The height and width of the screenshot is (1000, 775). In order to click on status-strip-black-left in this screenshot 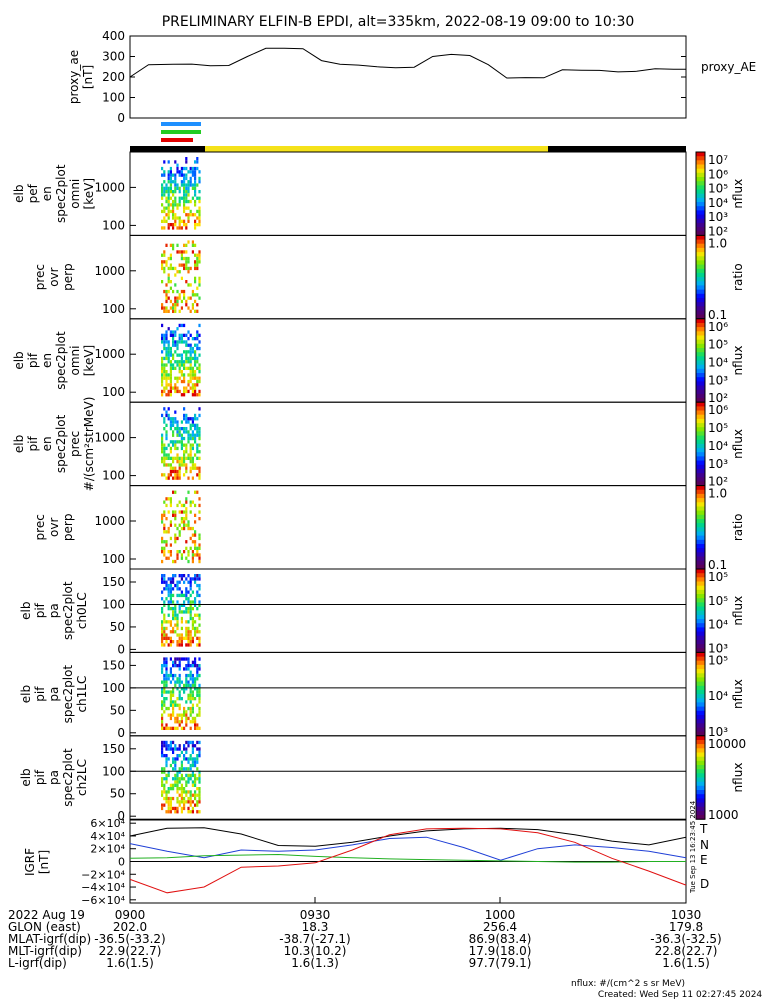, I will do `click(167, 149)`.